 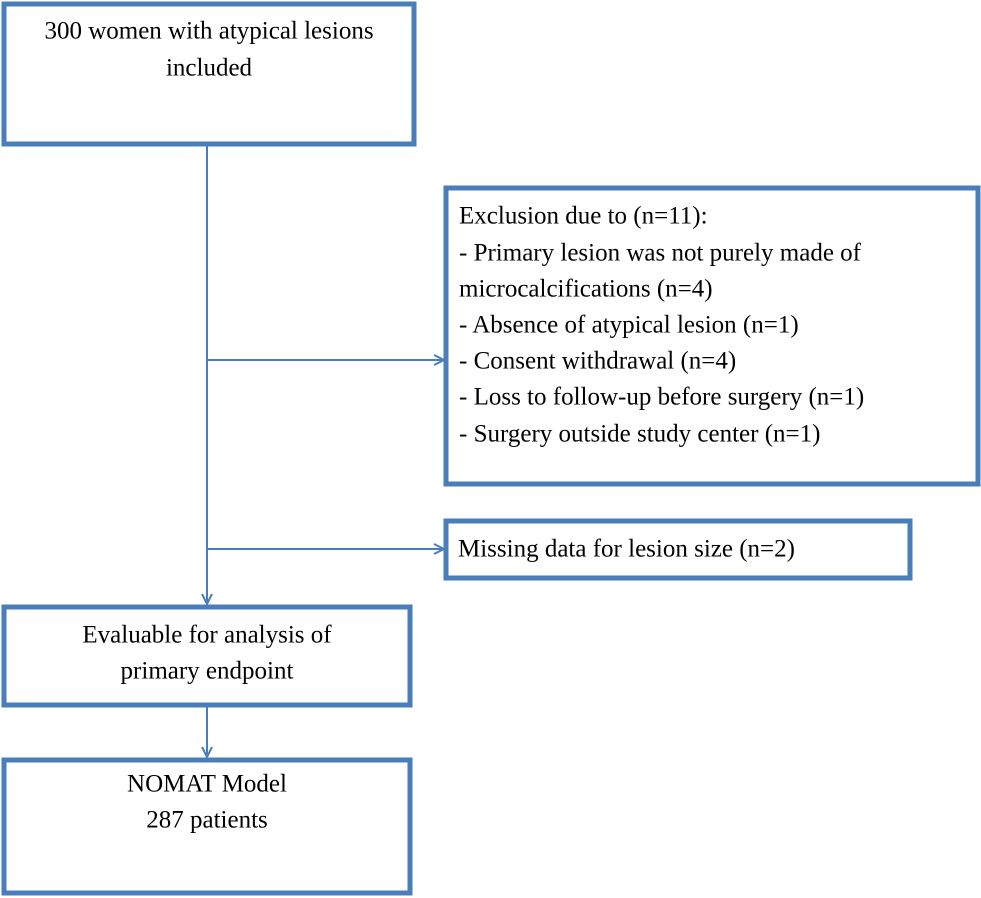 What do you see at coordinates (208, 31) in the screenshot?
I see `box-text: 300 women with atypical lesions` at bounding box center [208, 31].